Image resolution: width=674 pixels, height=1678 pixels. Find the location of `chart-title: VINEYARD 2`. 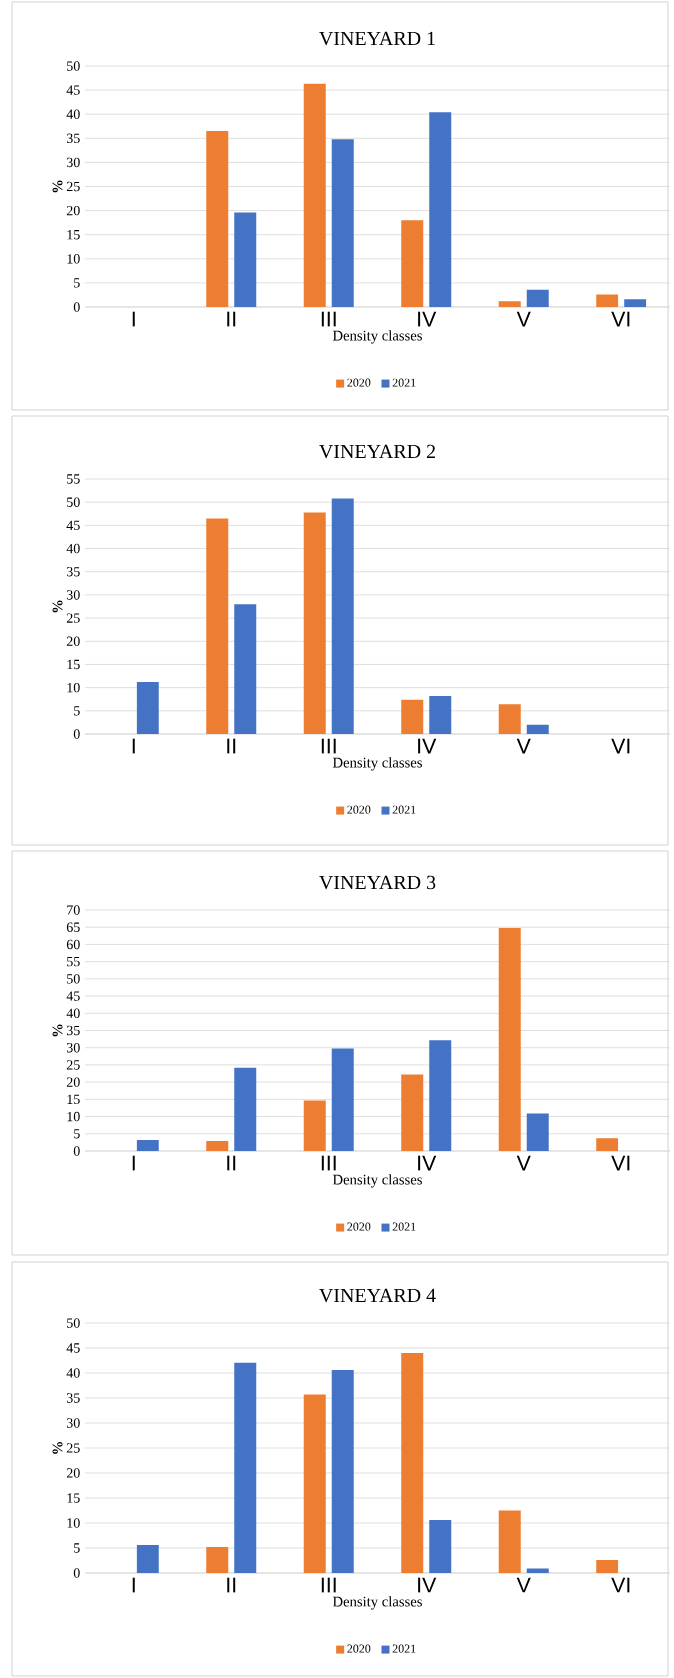

chart-title: VINEYARD 2 is located at coordinates (377, 451).